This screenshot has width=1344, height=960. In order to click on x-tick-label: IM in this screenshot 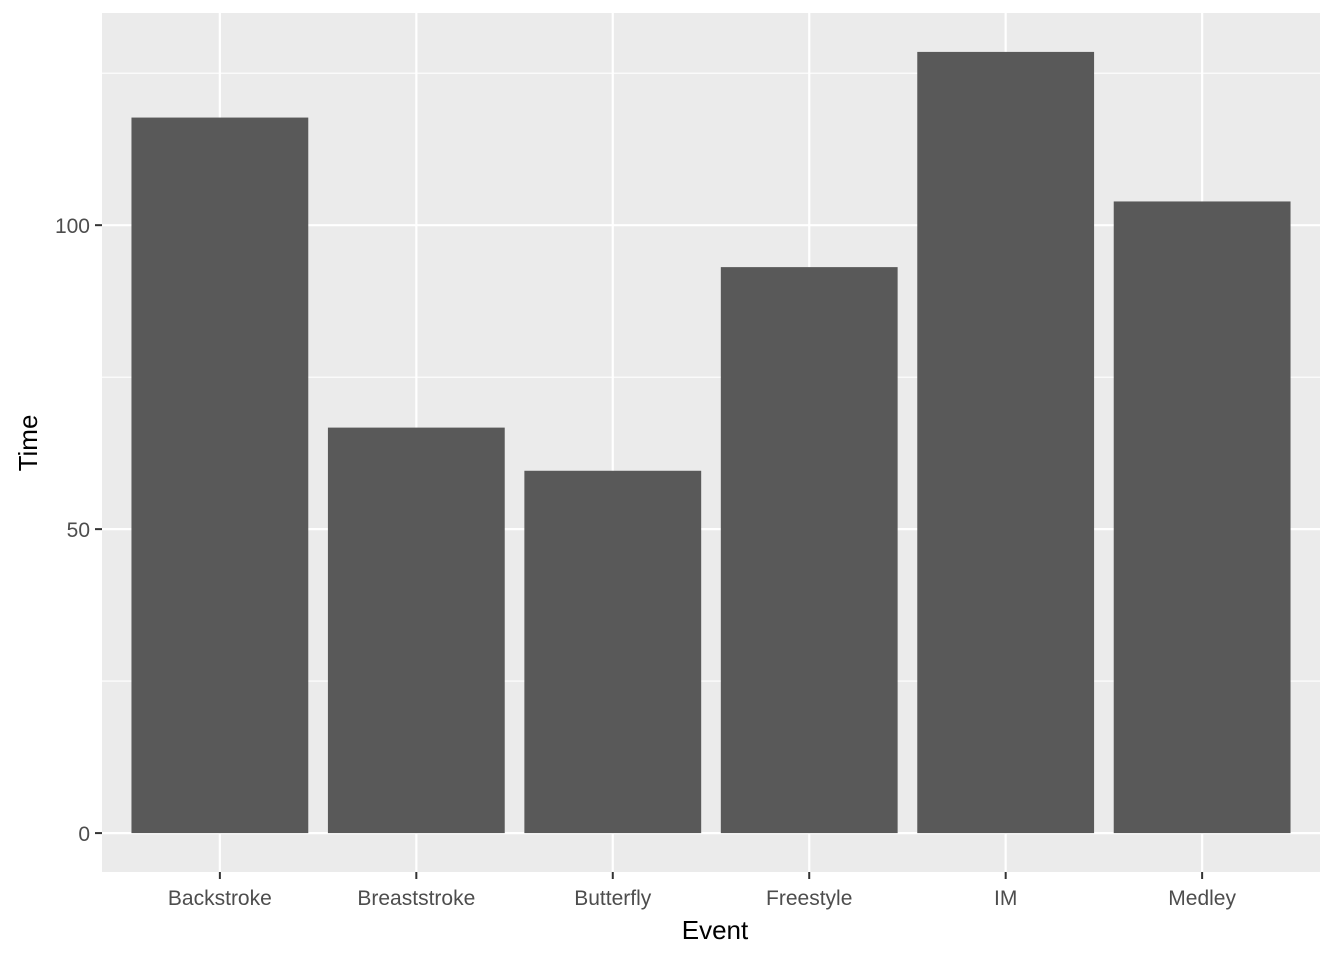, I will do `click(1005, 898)`.